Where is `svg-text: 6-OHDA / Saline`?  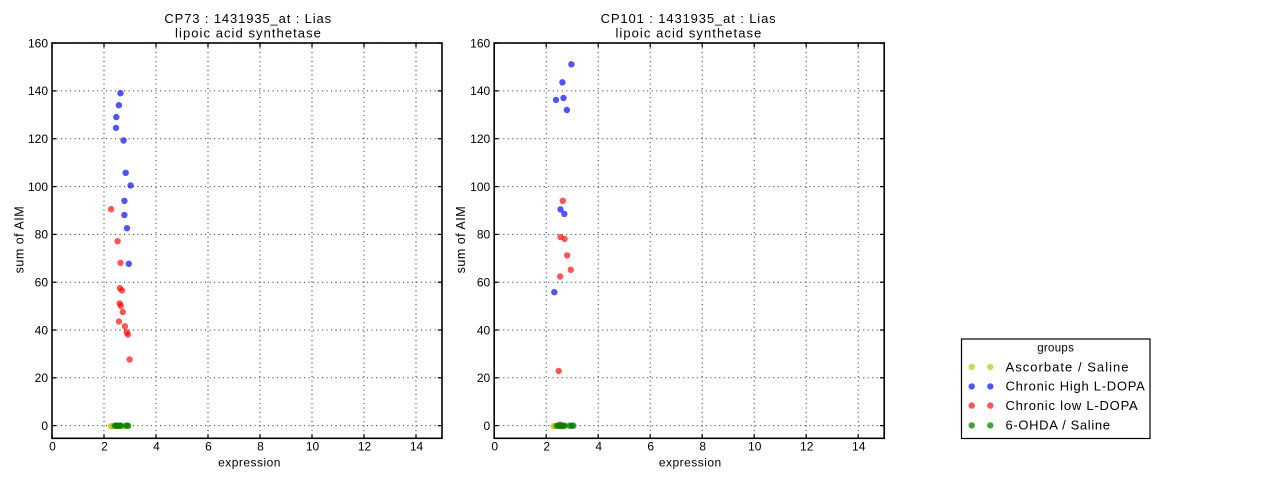 svg-text: 6-OHDA / Saline is located at coordinates (1058, 425).